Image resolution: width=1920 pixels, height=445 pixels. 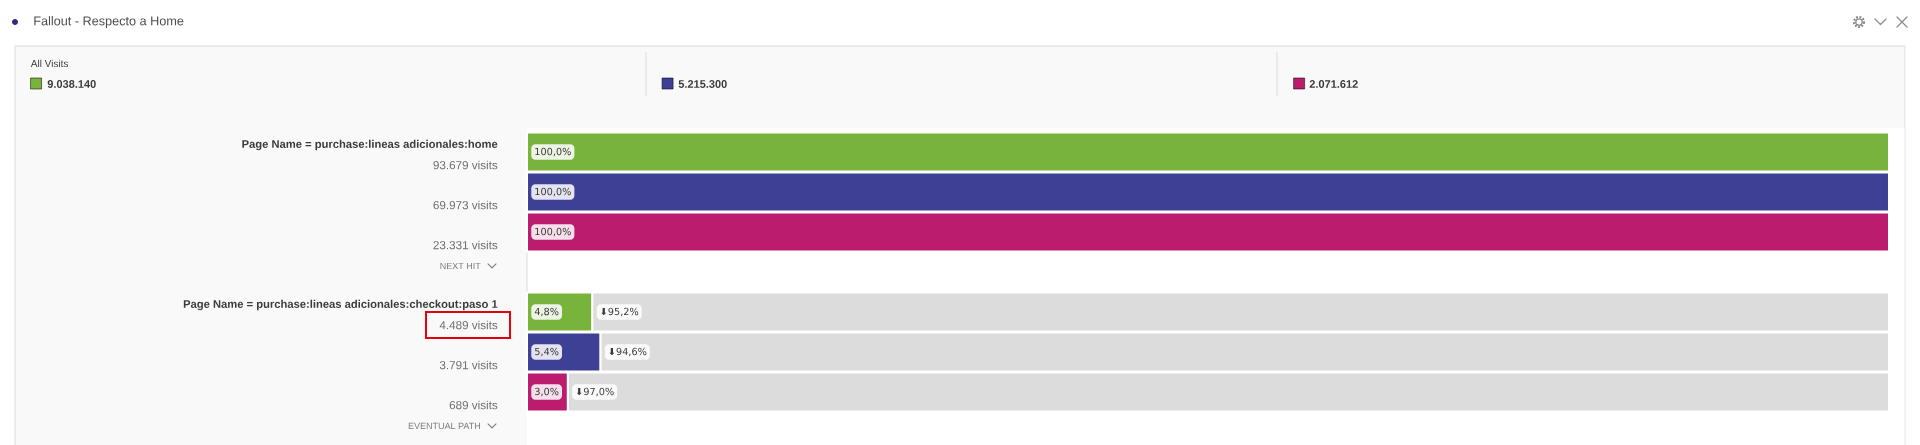 What do you see at coordinates (49, 63) in the screenshot?
I see `text: All Visits` at bounding box center [49, 63].